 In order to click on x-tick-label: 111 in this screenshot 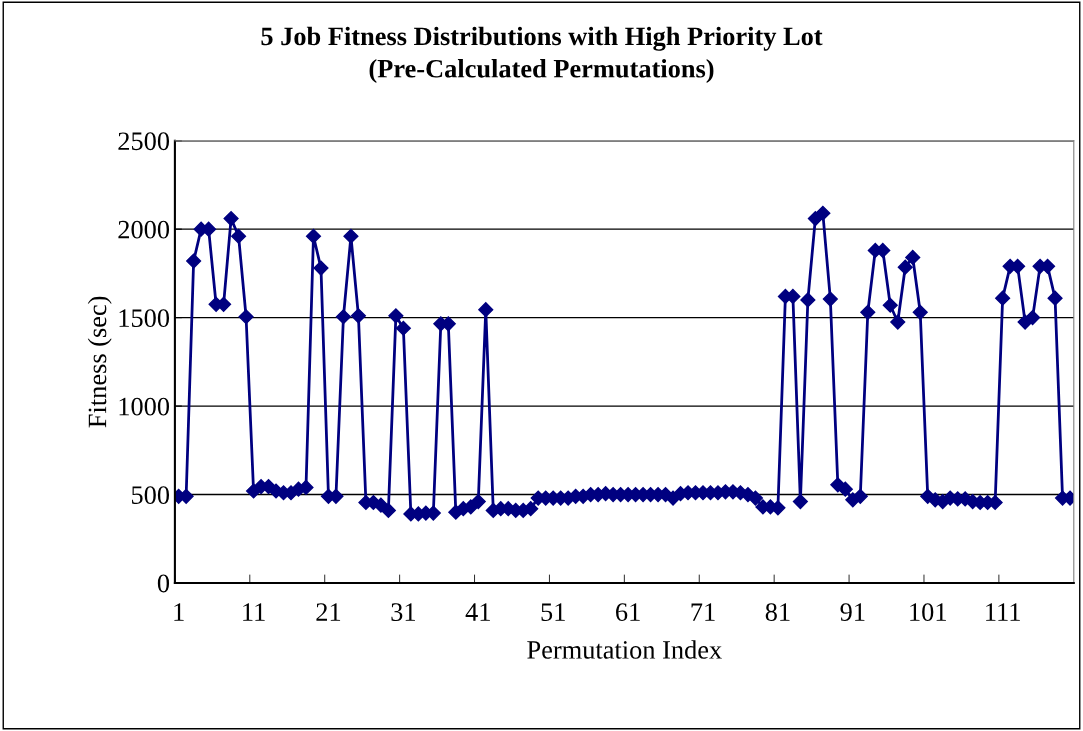, I will do `click(1003, 612)`.